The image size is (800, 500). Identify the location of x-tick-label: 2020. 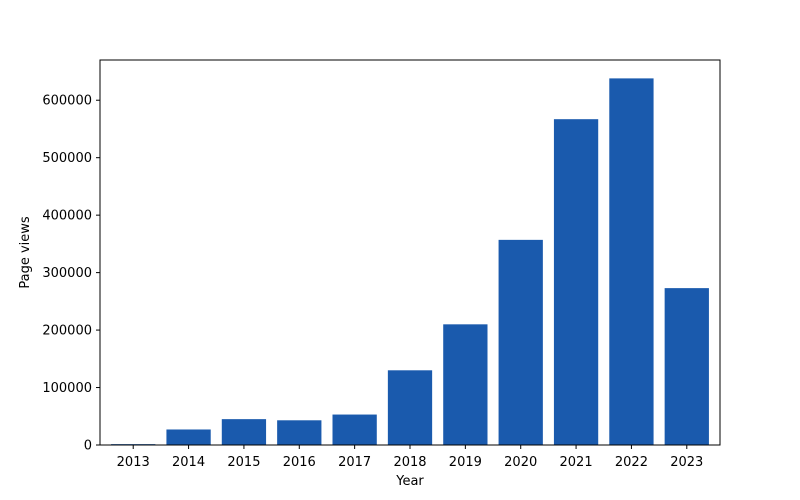
(520, 462).